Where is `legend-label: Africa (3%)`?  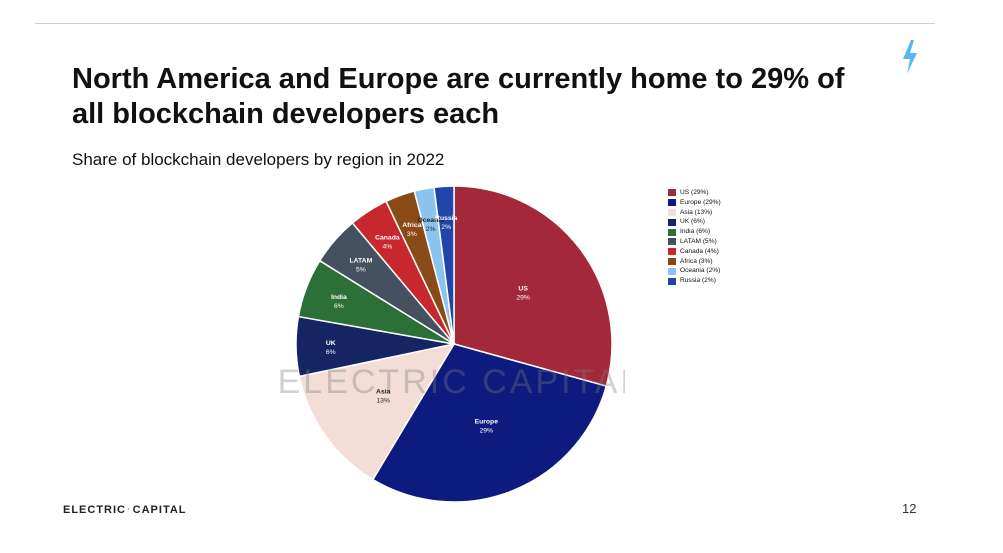
legend-label: Africa (3%) is located at coordinates (696, 261).